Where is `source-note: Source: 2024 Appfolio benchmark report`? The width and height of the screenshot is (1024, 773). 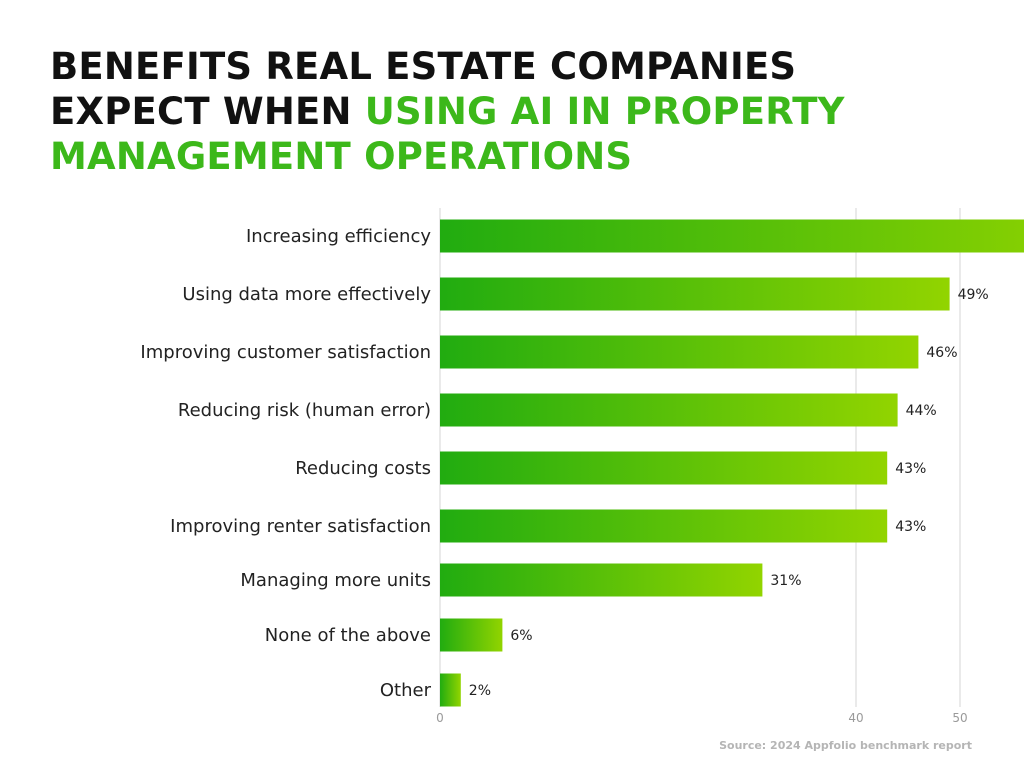 source-note: Source: 2024 Appfolio benchmark report is located at coordinates (845, 745).